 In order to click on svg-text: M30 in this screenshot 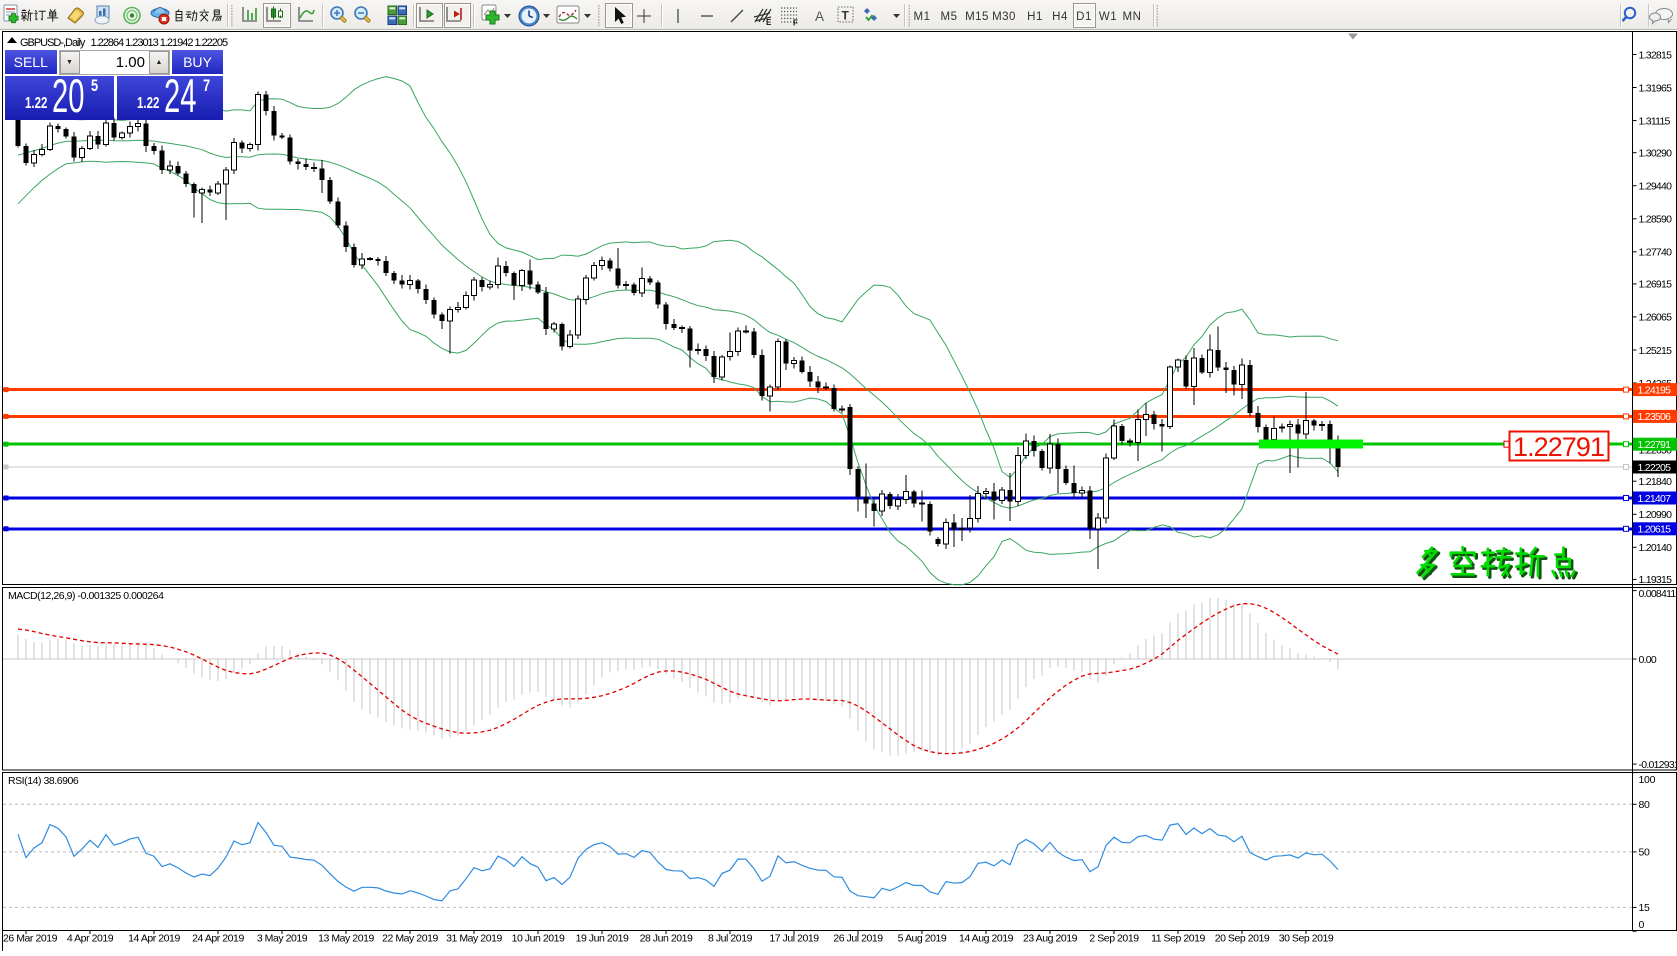, I will do `click(1004, 17)`.